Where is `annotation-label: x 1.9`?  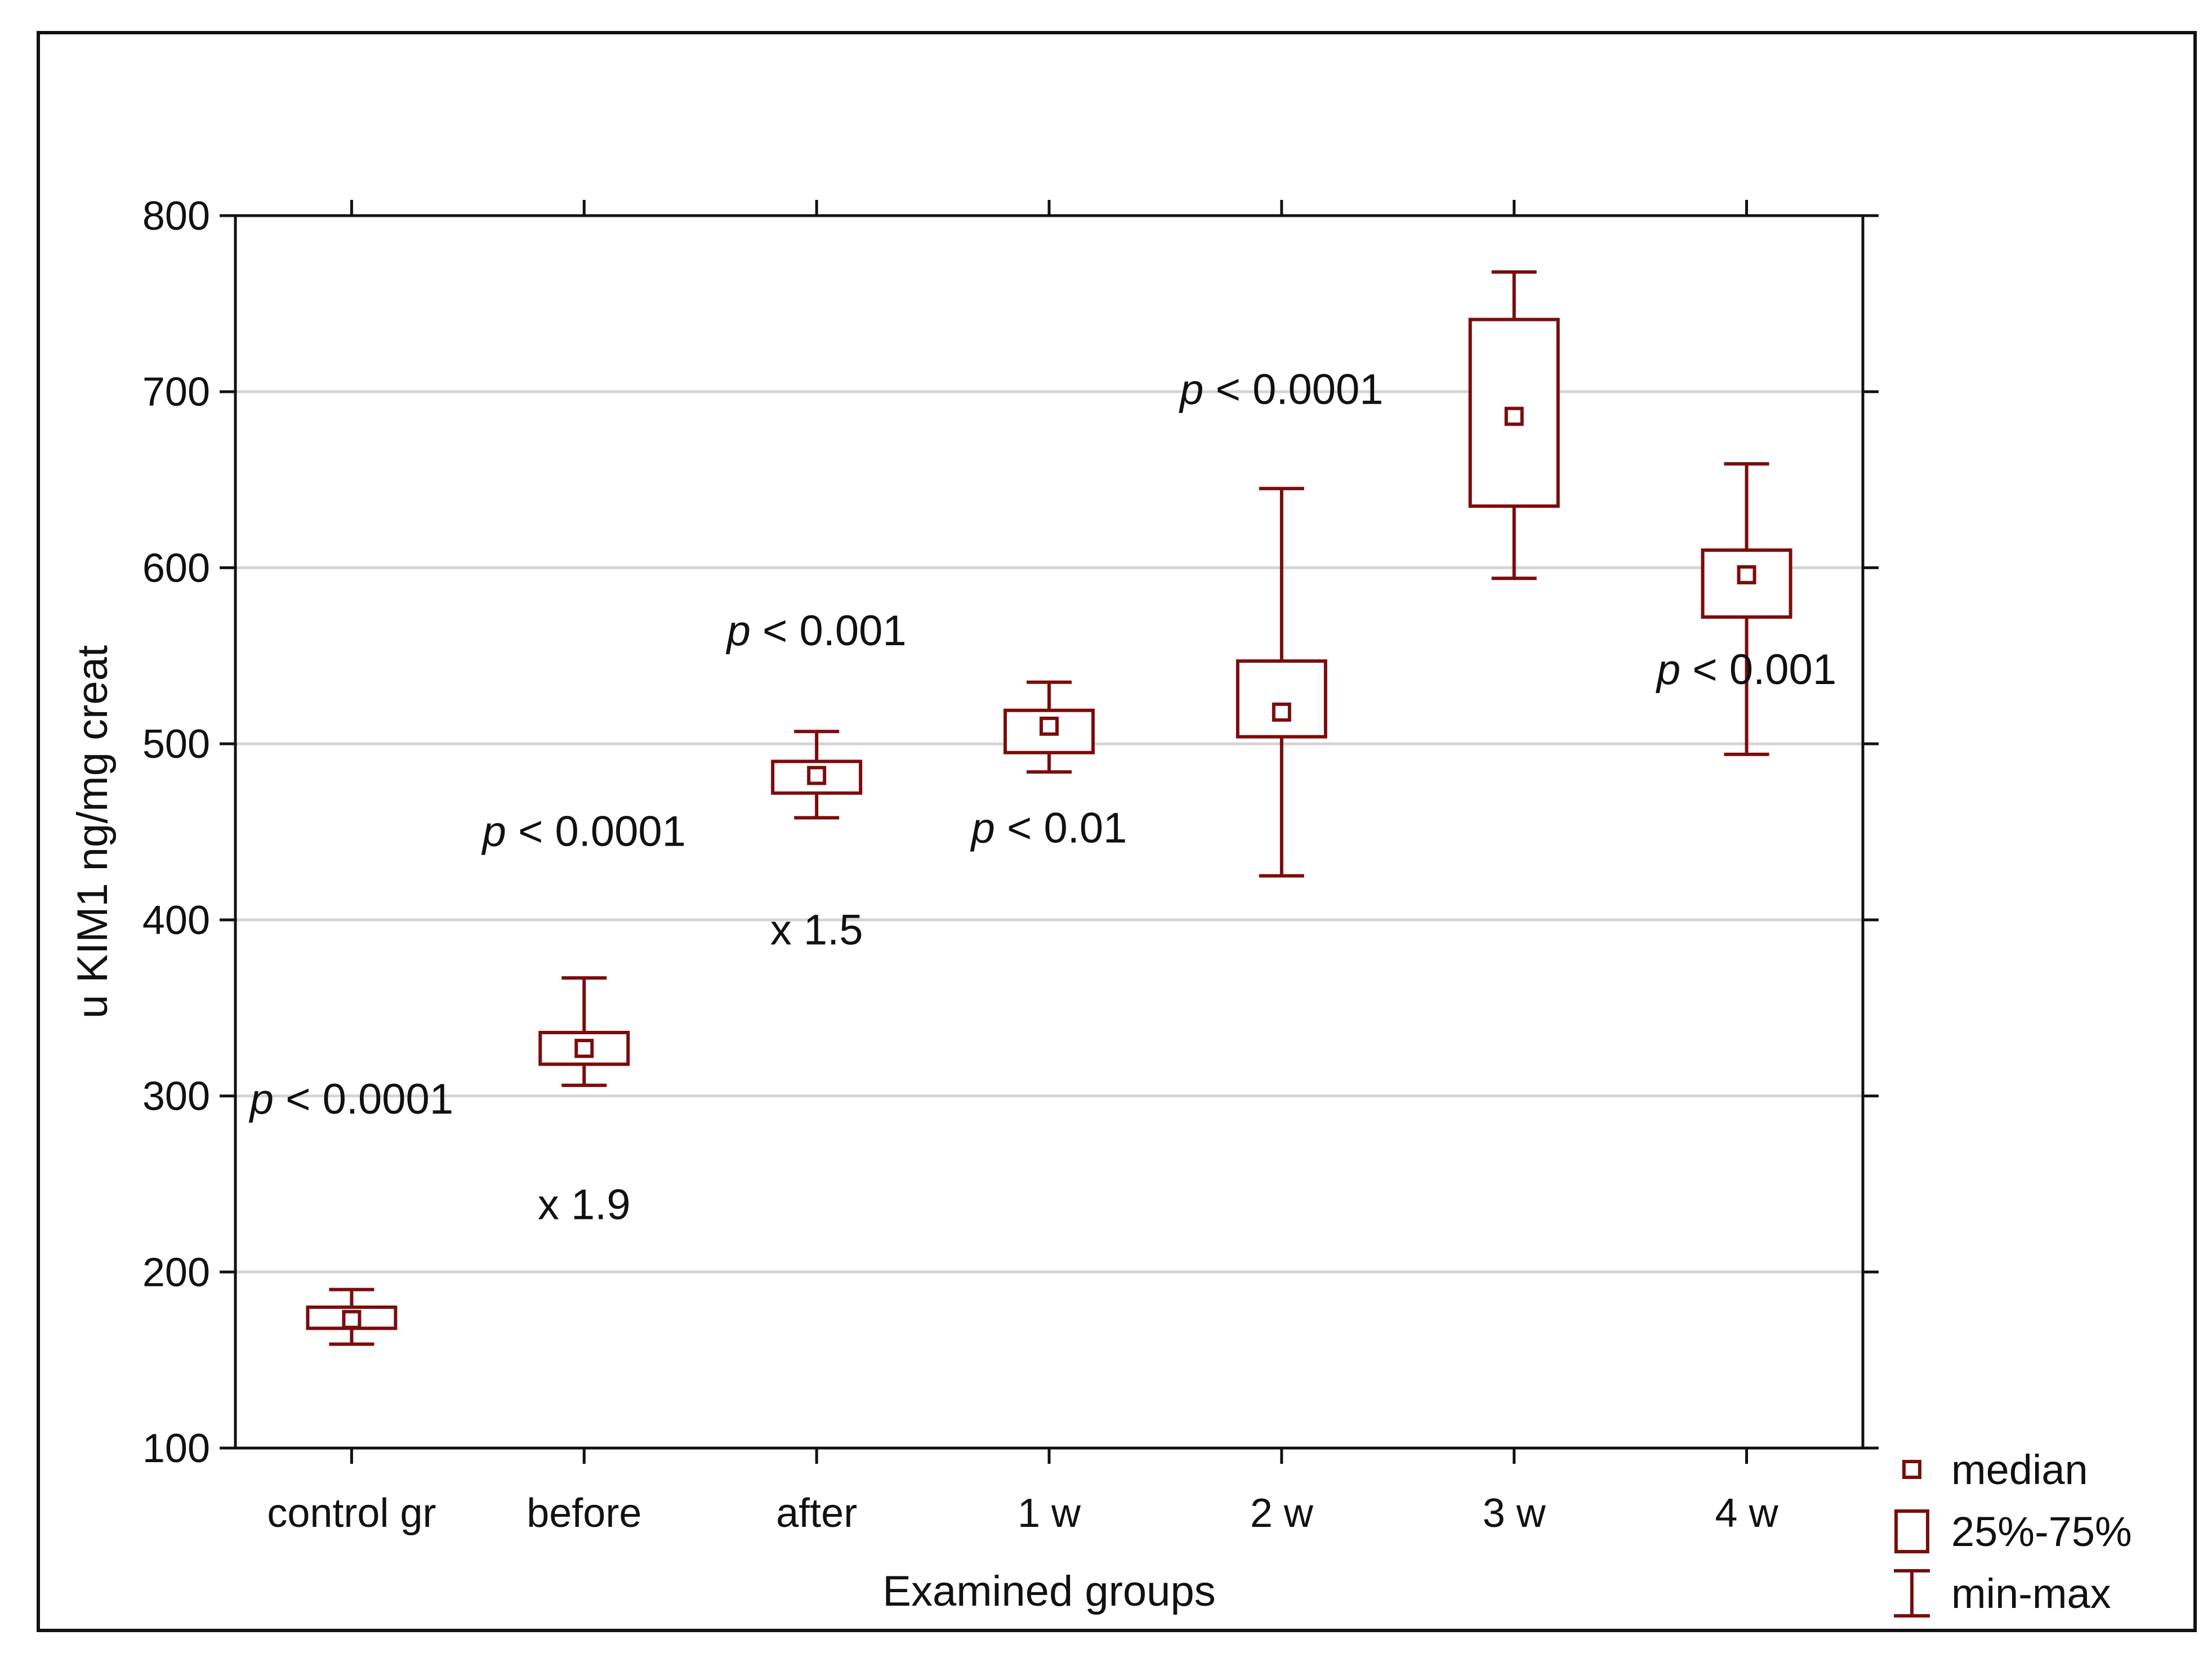 annotation-label: x 1.9 is located at coordinates (584, 1204).